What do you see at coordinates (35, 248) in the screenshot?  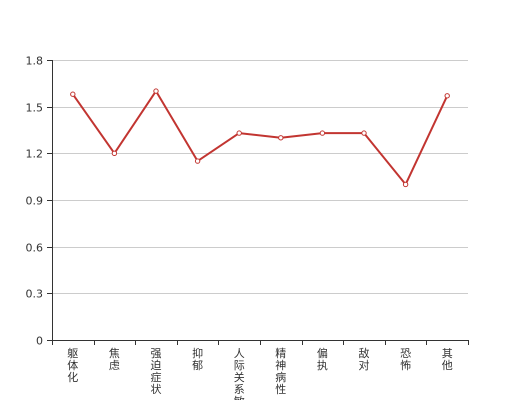 I see `y-tick-label: 0.6` at bounding box center [35, 248].